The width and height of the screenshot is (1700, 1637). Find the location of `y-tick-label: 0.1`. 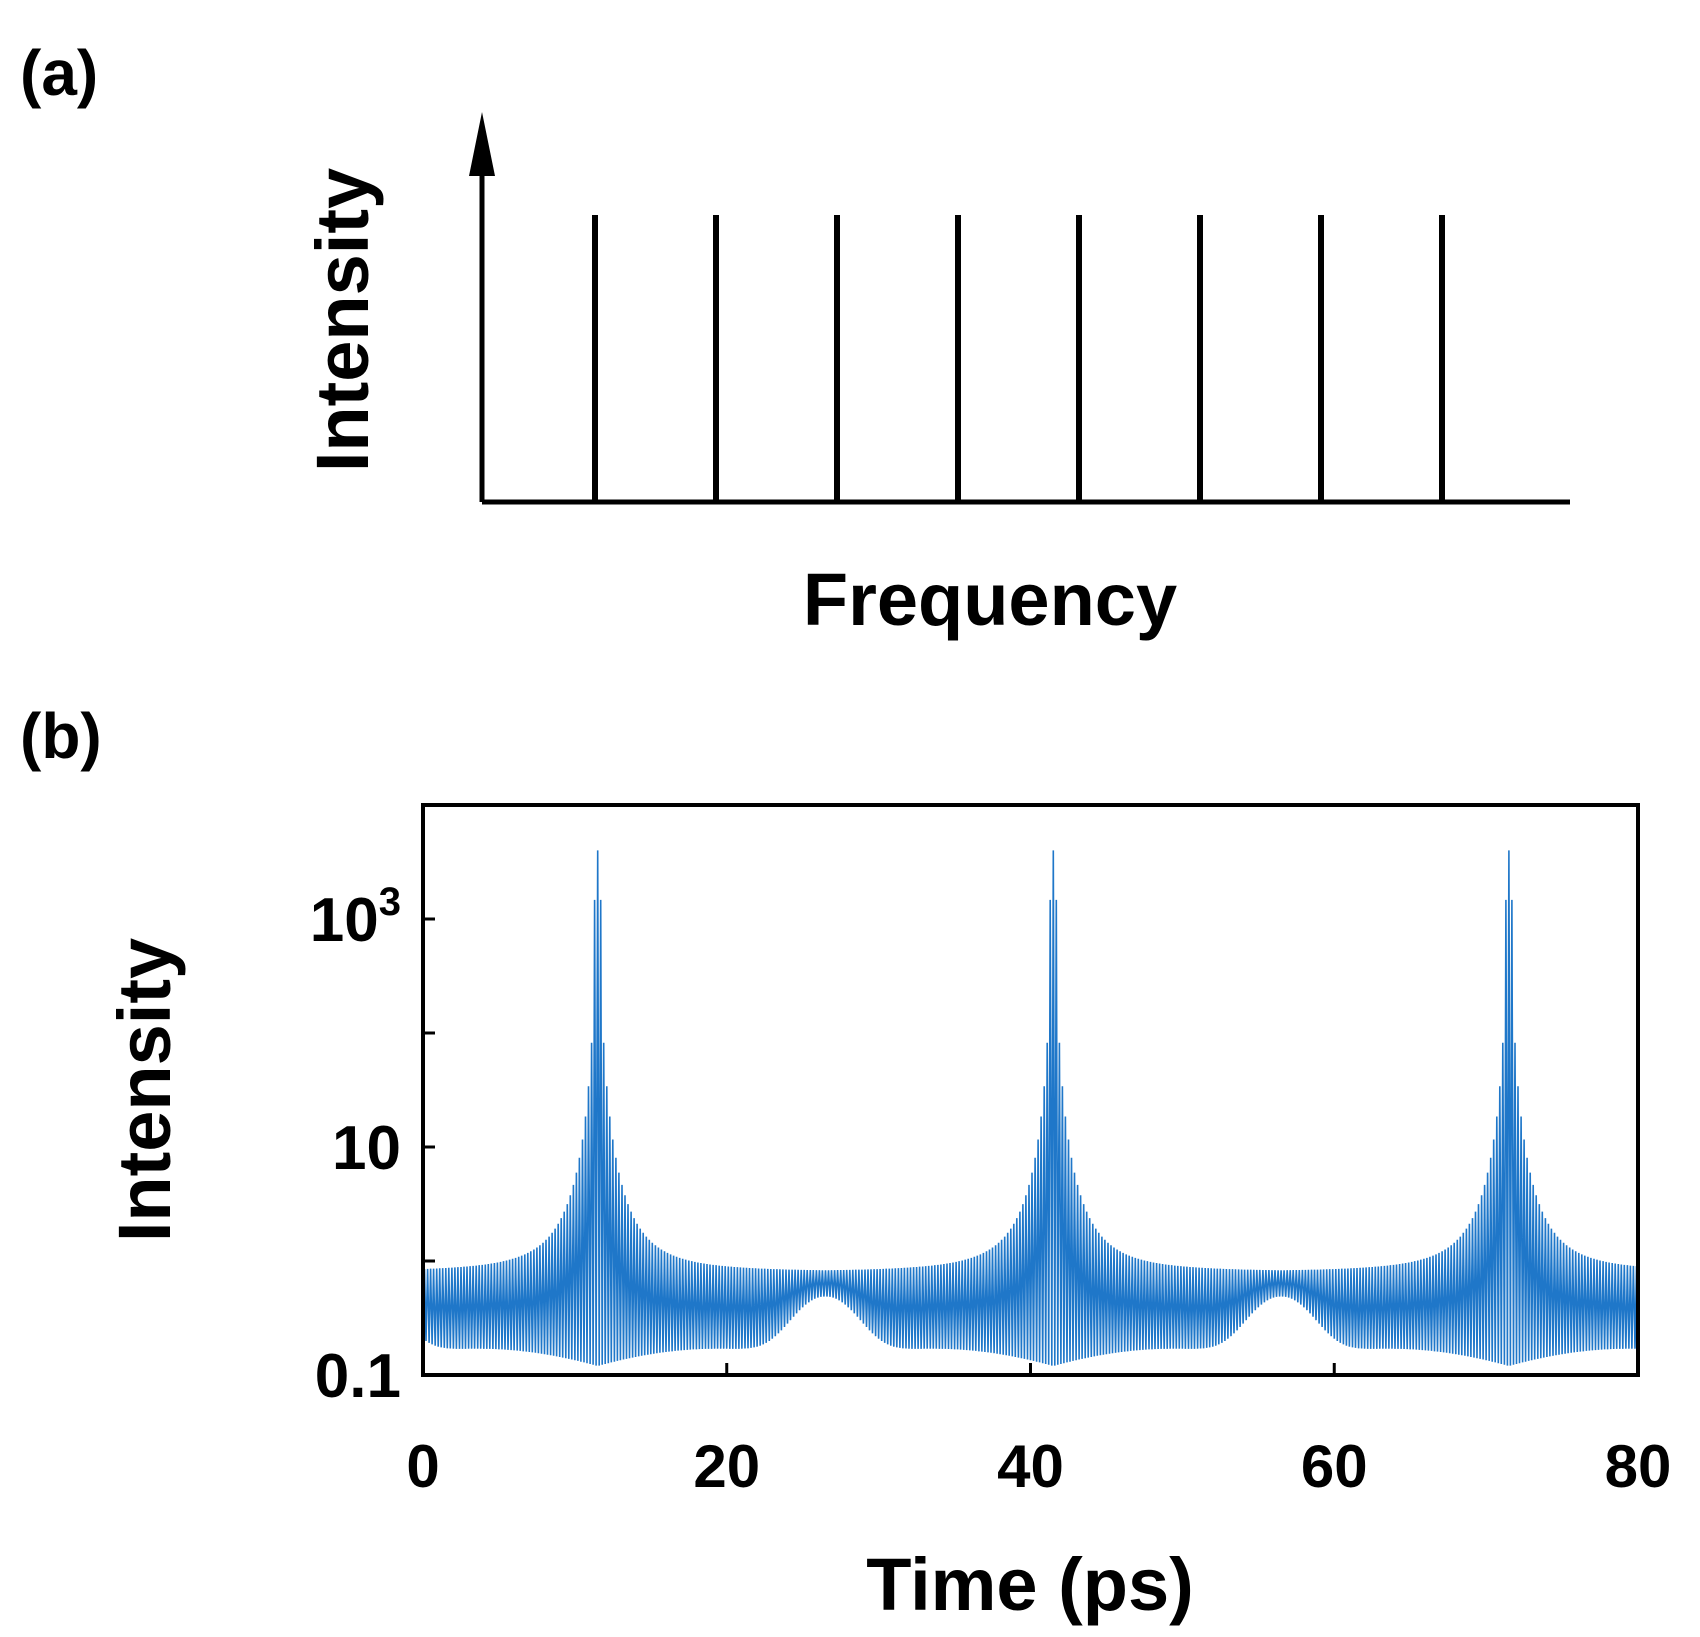

y-tick-label: 0.1 is located at coordinates (358, 1376).